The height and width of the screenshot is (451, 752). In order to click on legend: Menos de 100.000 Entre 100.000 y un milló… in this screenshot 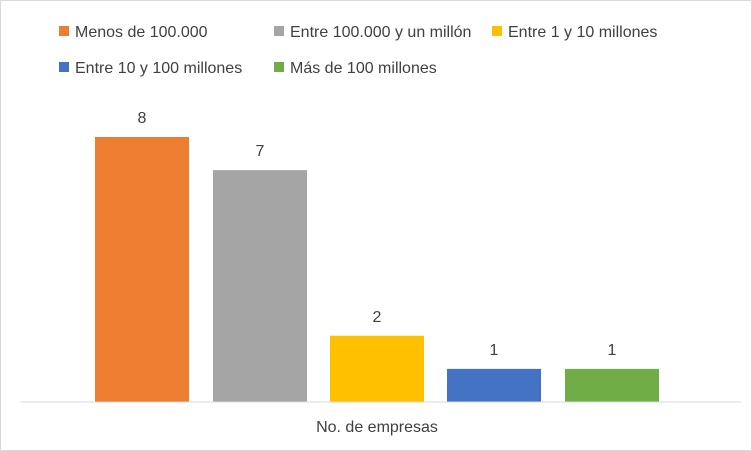, I will do `click(358, 50)`.